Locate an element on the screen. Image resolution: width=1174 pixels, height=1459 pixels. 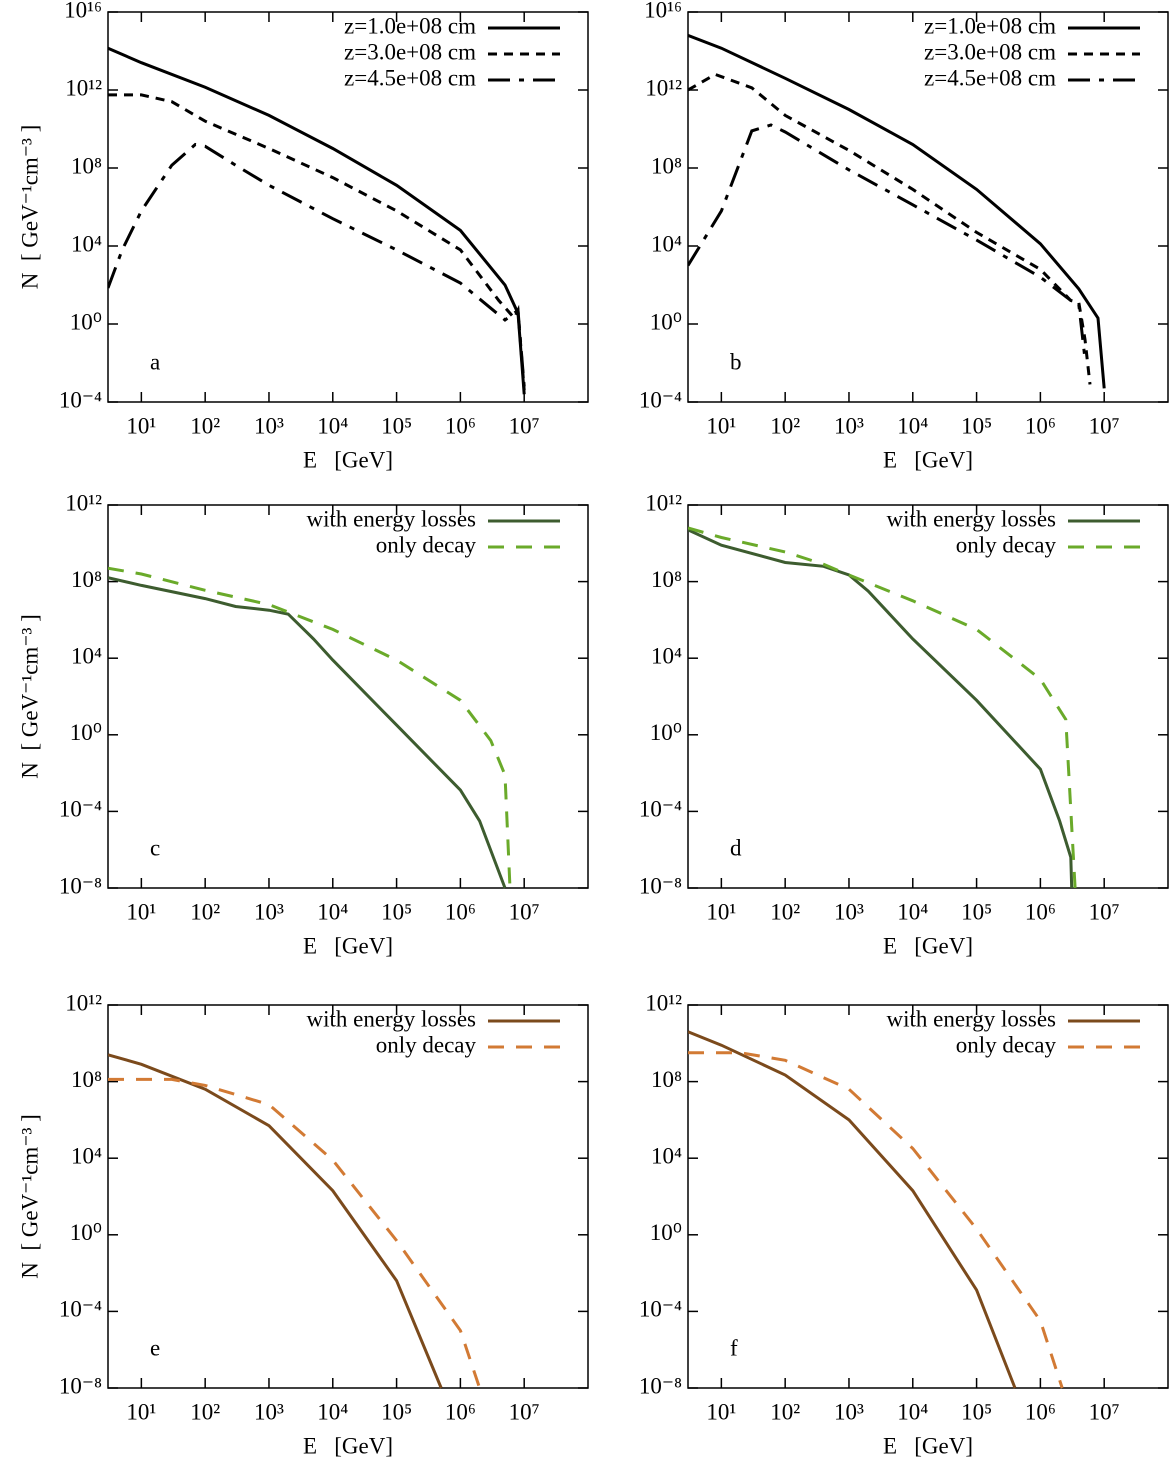
panel-letter: e is located at coordinates (155, 1347).